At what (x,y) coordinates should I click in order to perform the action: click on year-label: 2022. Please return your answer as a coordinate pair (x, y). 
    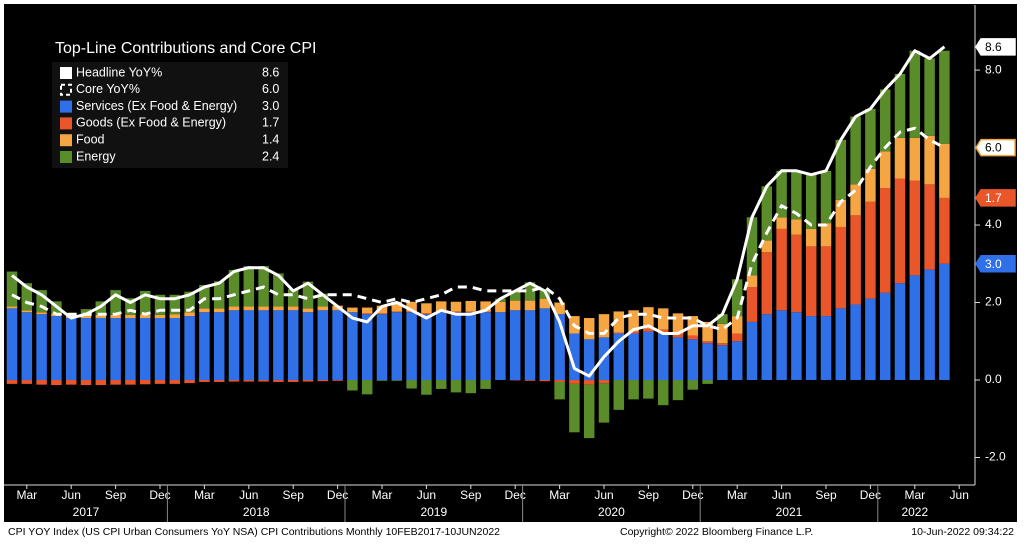
    Looking at the image, I should click on (914, 512).